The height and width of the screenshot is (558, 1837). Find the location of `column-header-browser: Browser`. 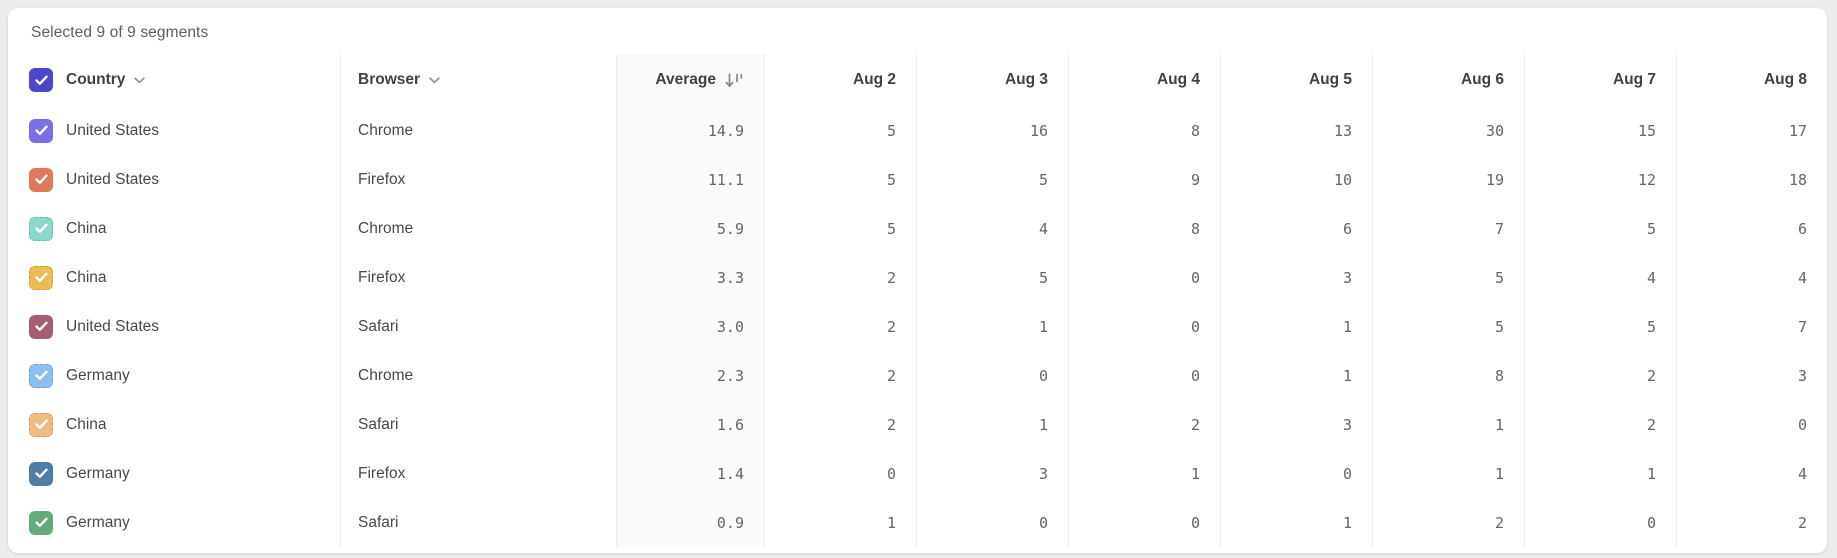

column-header-browser: Browser is located at coordinates (478, 80).